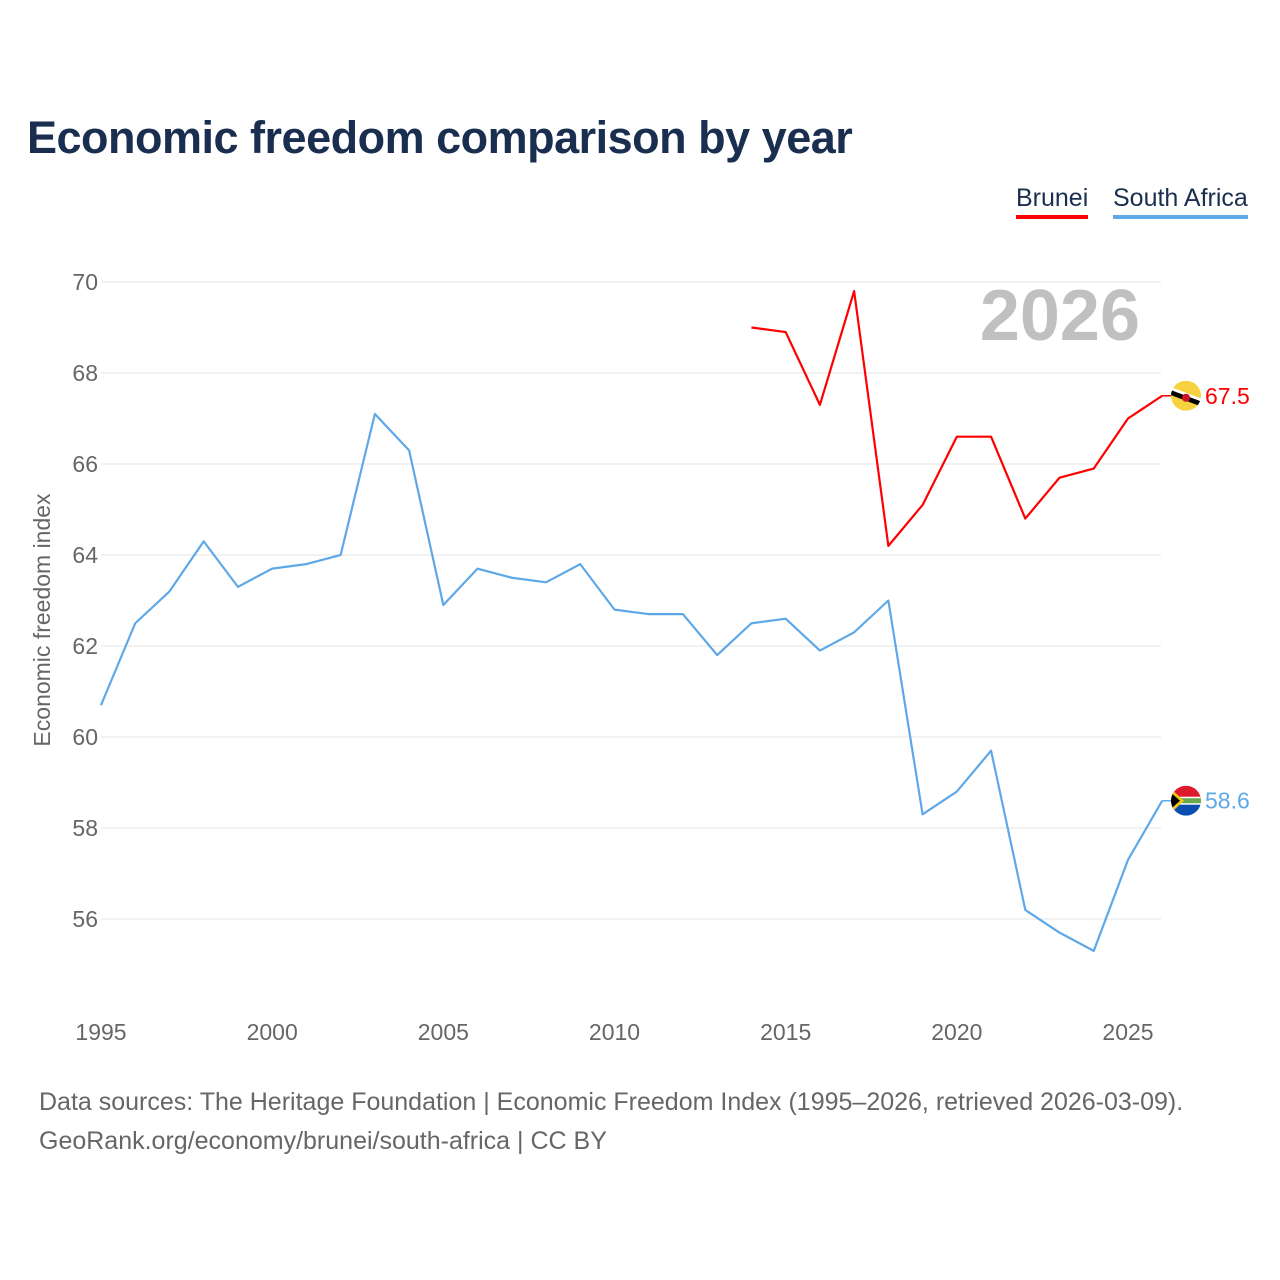  I want to click on end-value-label: 67.5, so click(1227, 396).